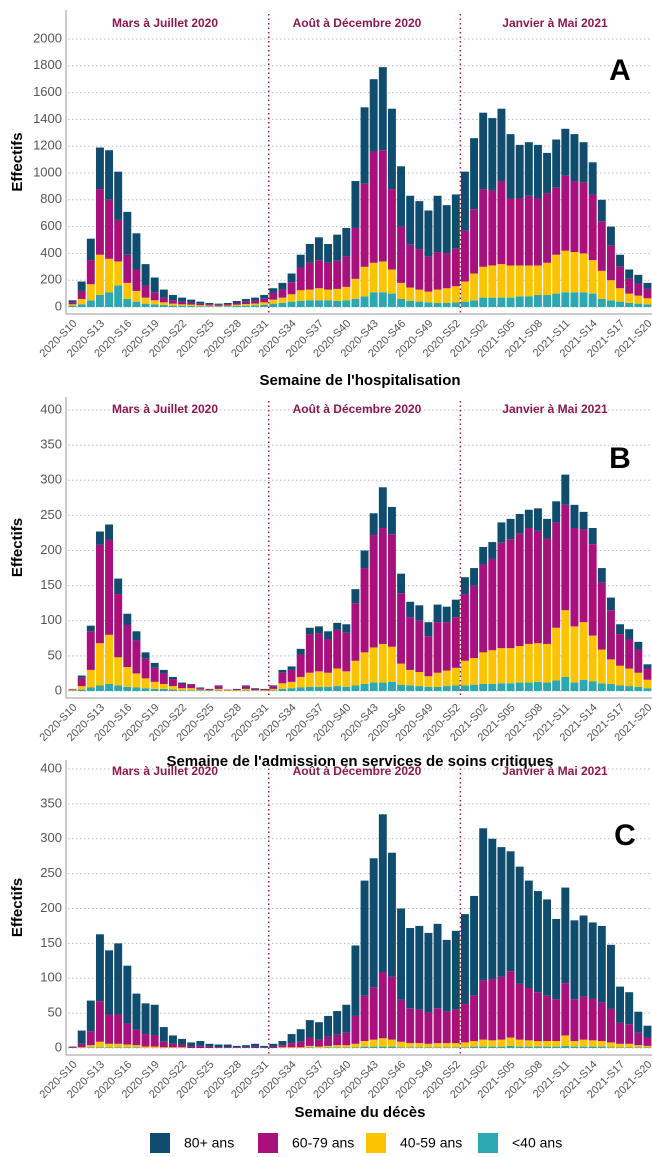 This screenshot has width=652, height=1157. Describe the element at coordinates (51, 584) in the screenshot. I see `y-tick-label: 150` at that location.